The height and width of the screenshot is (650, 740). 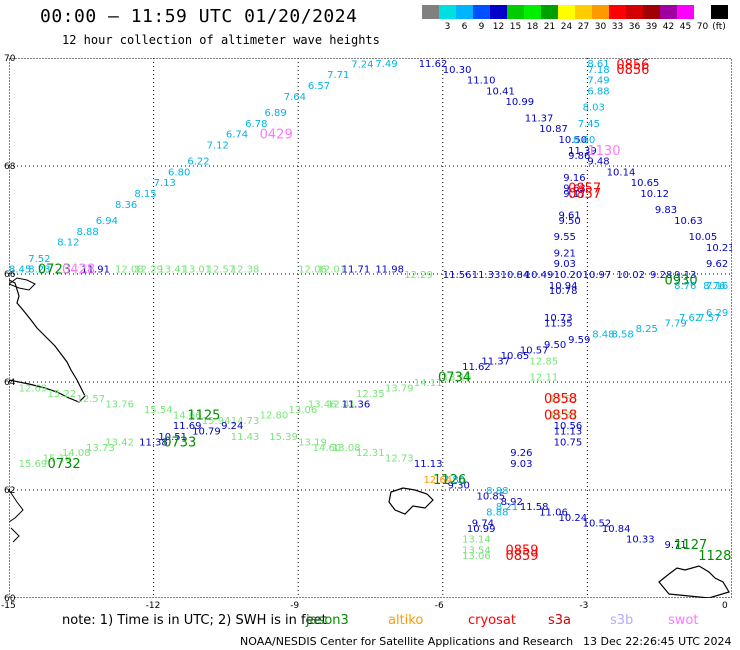 I want to click on pass-time-label: 0734, so click(x=454, y=378).